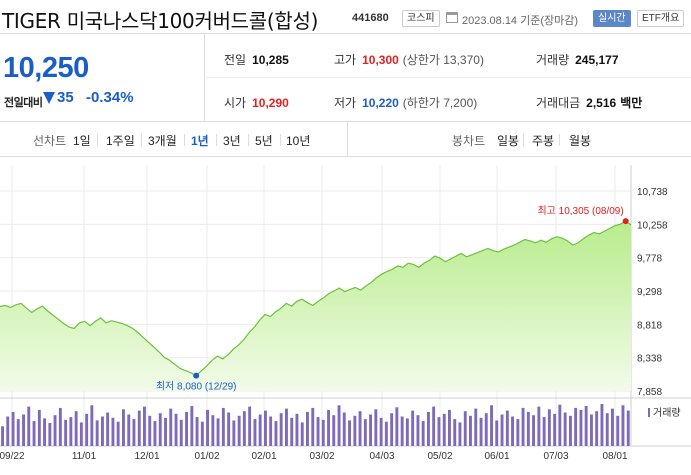 This screenshot has width=691, height=475. I want to click on stat-high: 고가 10,300 (상한가 13,370), so click(409, 59).